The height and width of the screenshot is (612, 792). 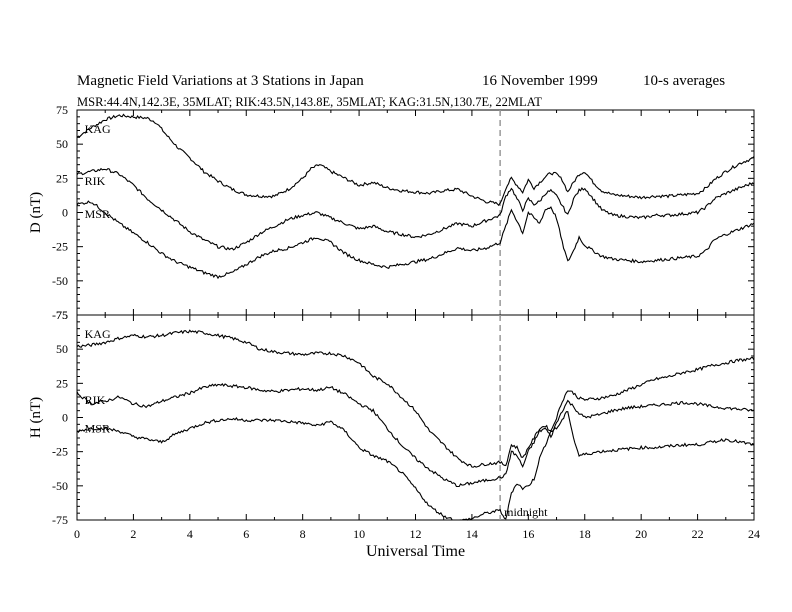 What do you see at coordinates (133, 534) in the screenshot?
I see `x-tick-label: 2` at bounding box center [133, 534].